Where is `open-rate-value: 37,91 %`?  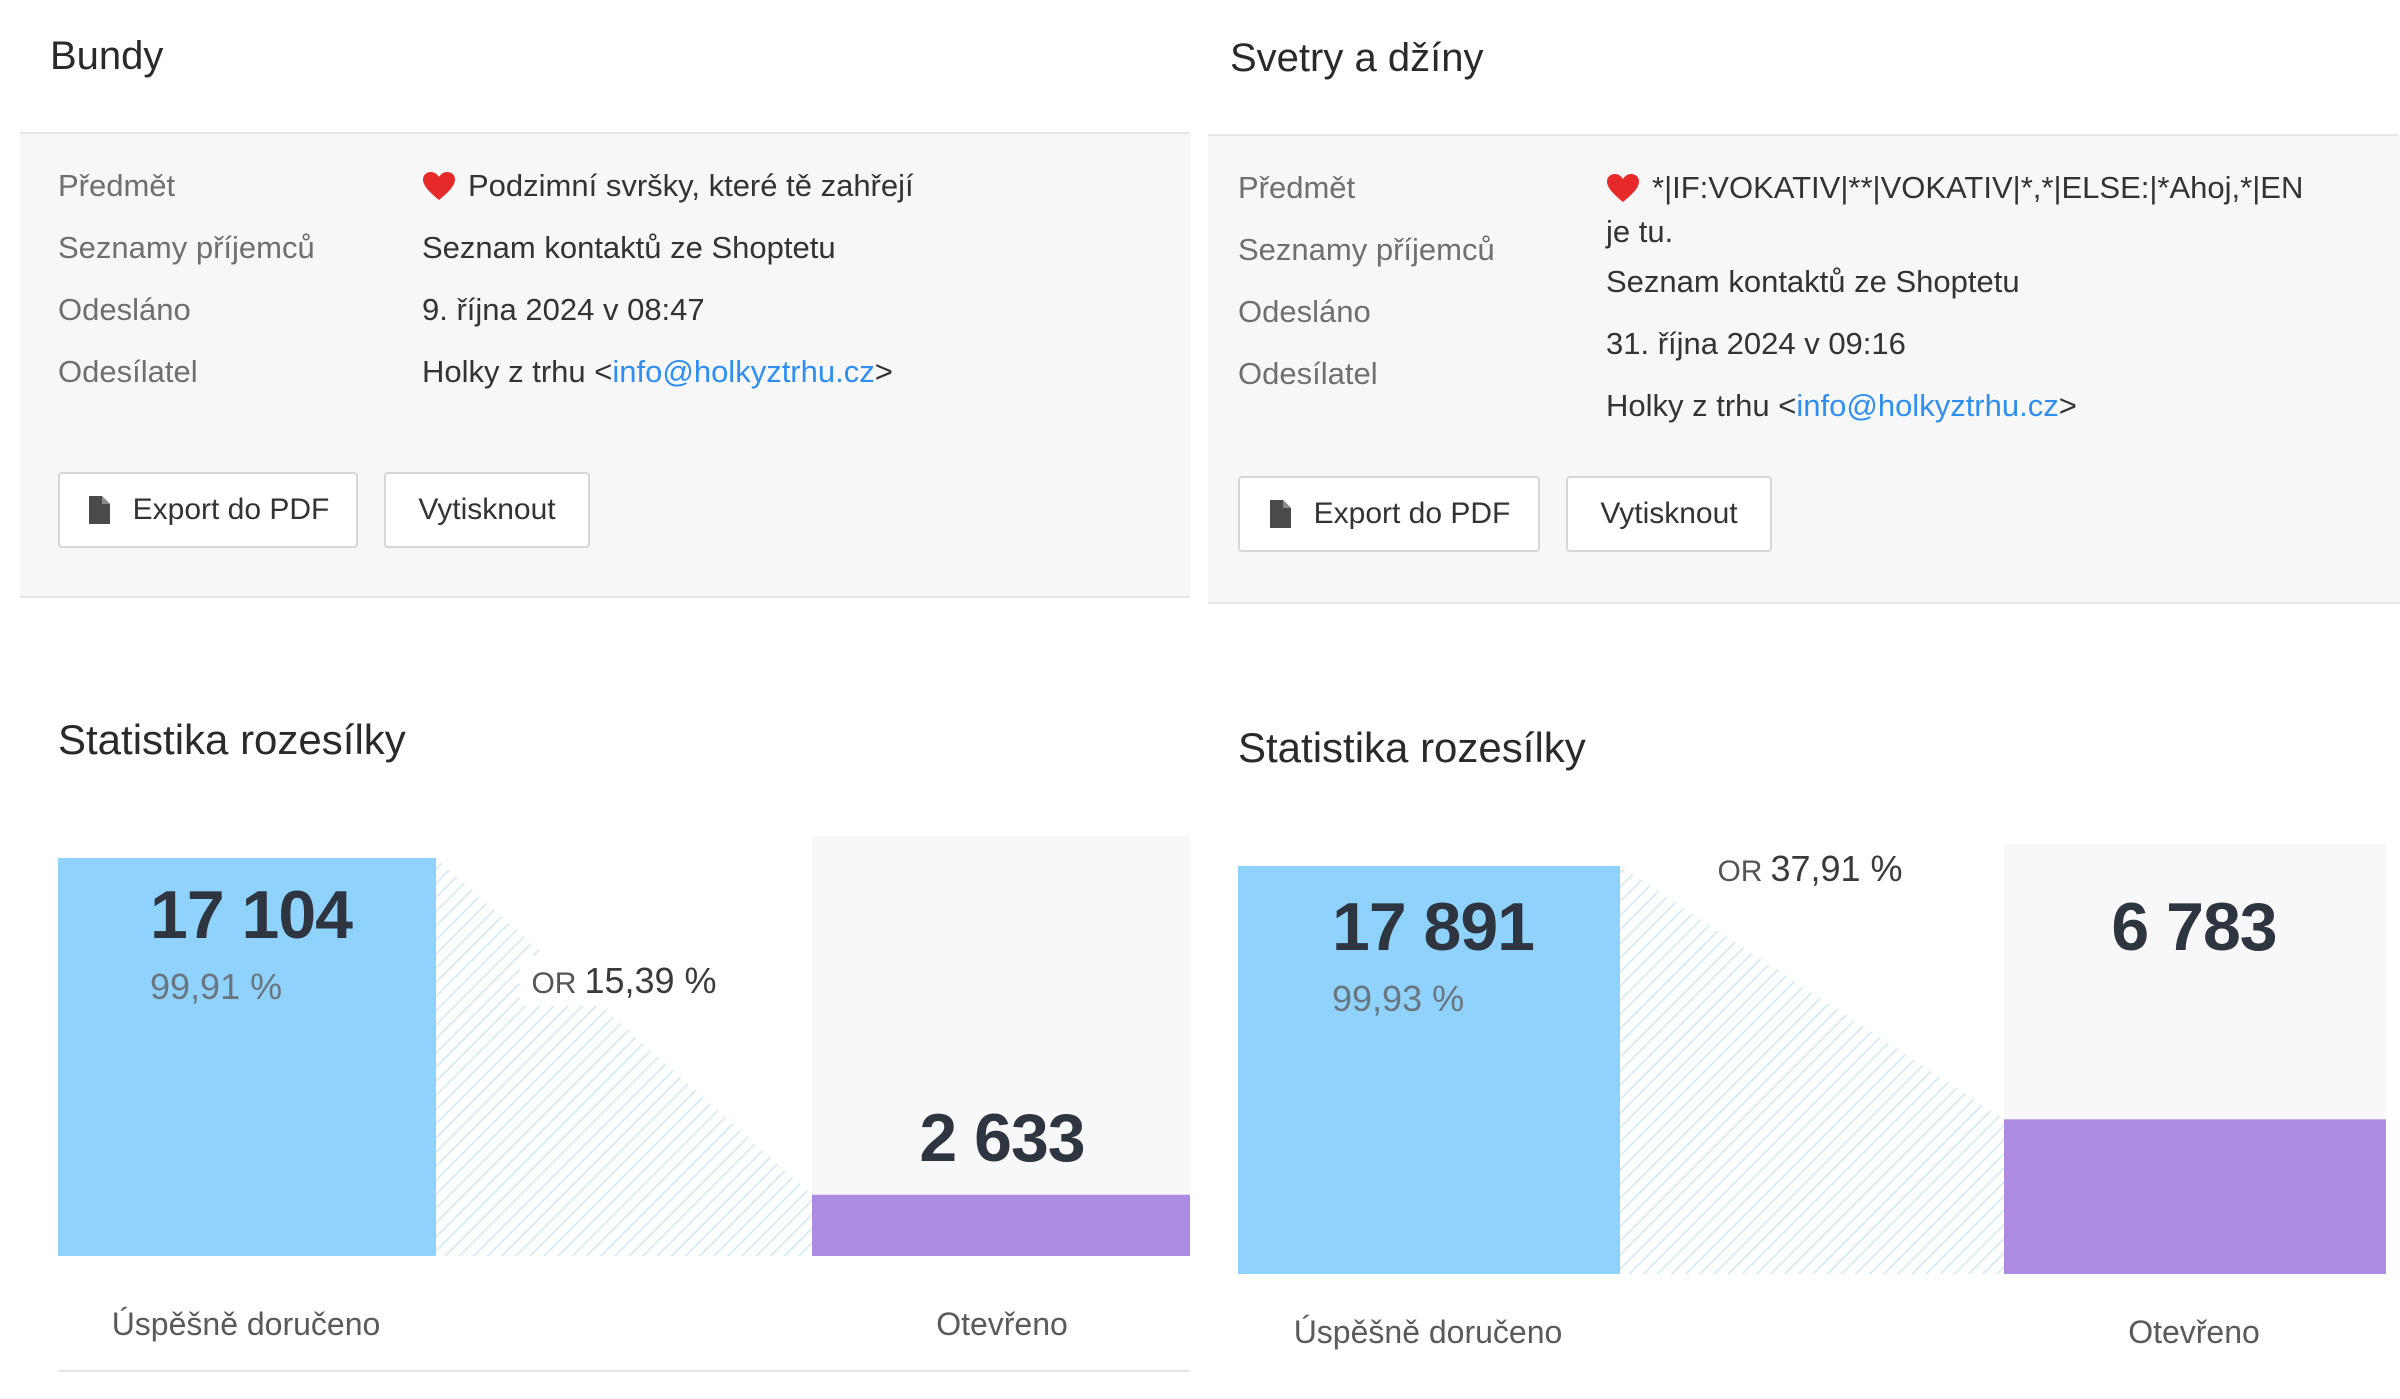
open-rate-value: 37,91 % is located at coordinates (1836, 868).